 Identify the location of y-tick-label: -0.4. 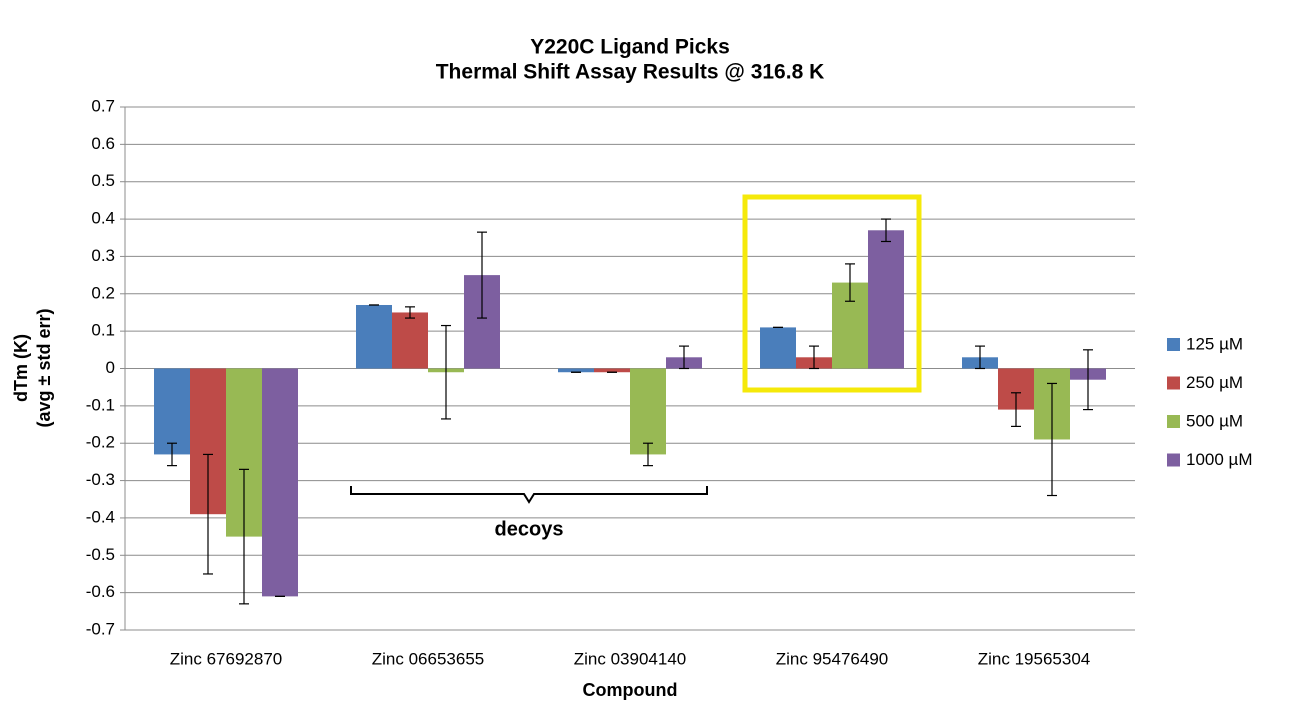
(100, 516).